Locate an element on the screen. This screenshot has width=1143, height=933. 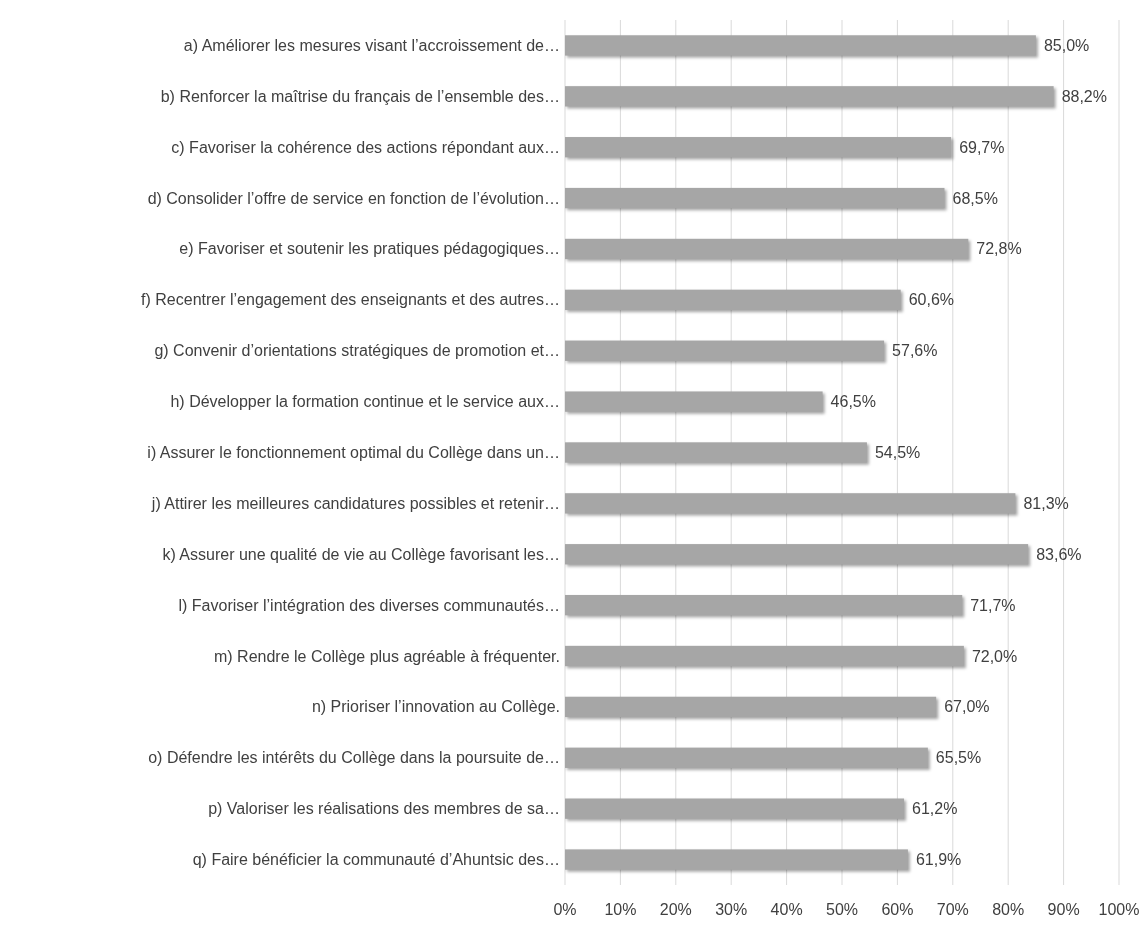
data-label: 72,0% is located at coordinates (994, 656).